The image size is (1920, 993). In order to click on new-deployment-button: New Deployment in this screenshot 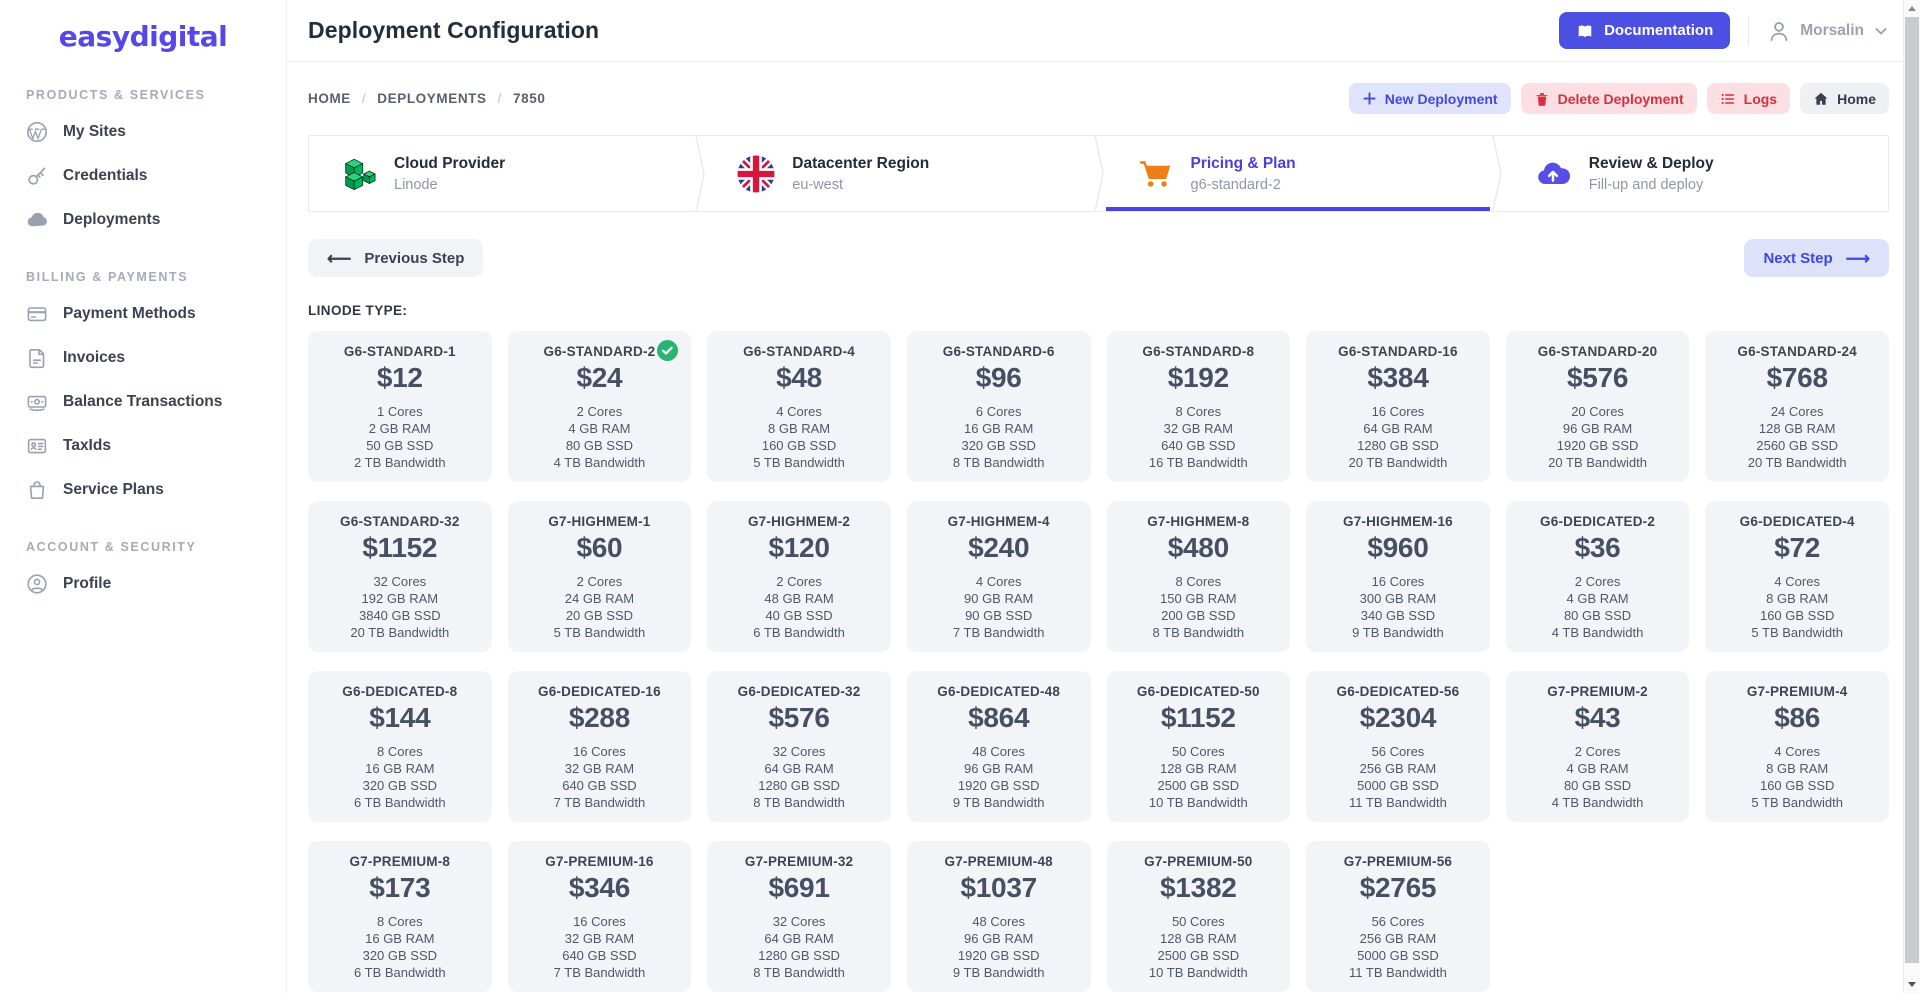, I will do `click(1429, 98)`.